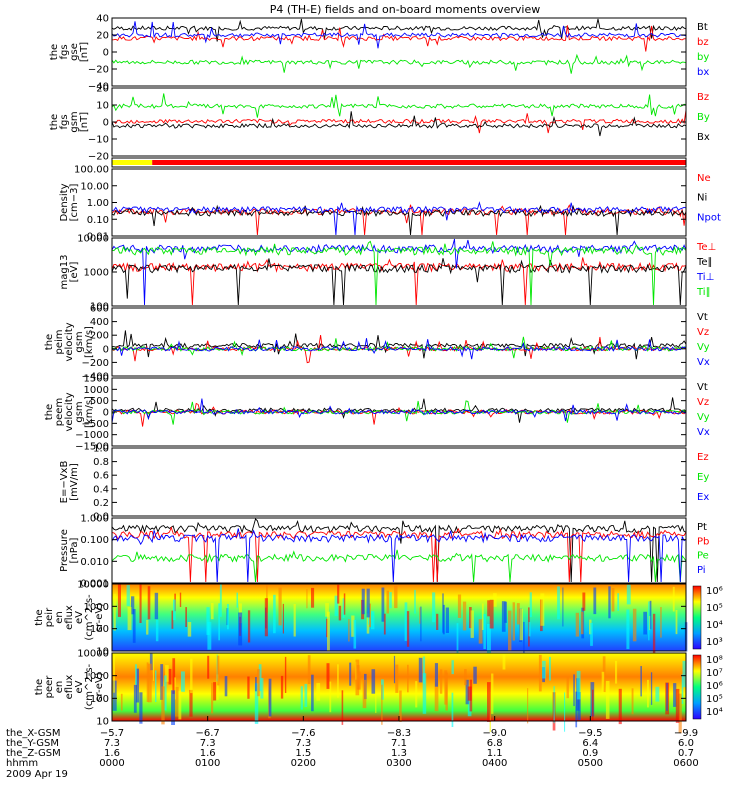  Describe the element at coordinates (703, 117) in the screenshot. I see `legend-By: By` at that location.